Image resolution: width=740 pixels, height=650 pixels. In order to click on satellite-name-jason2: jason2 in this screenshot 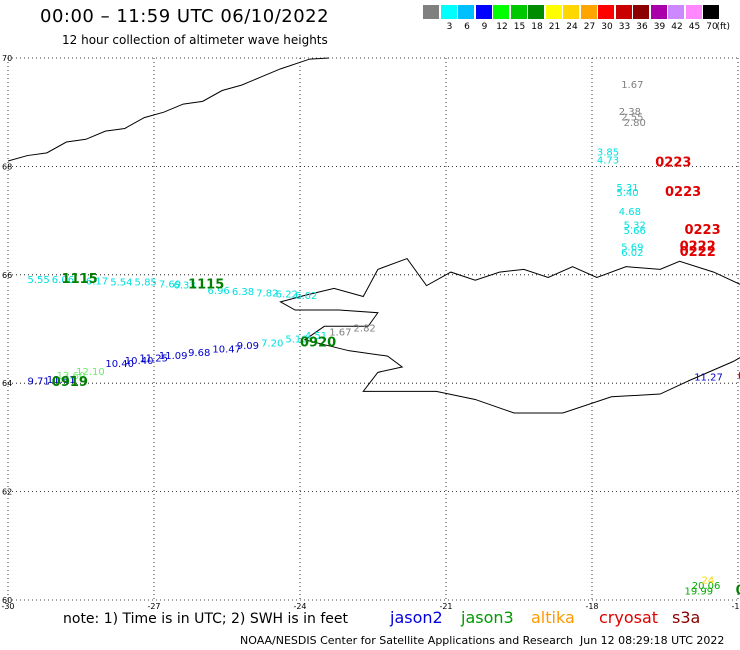, I will do `click(416, 617)`.